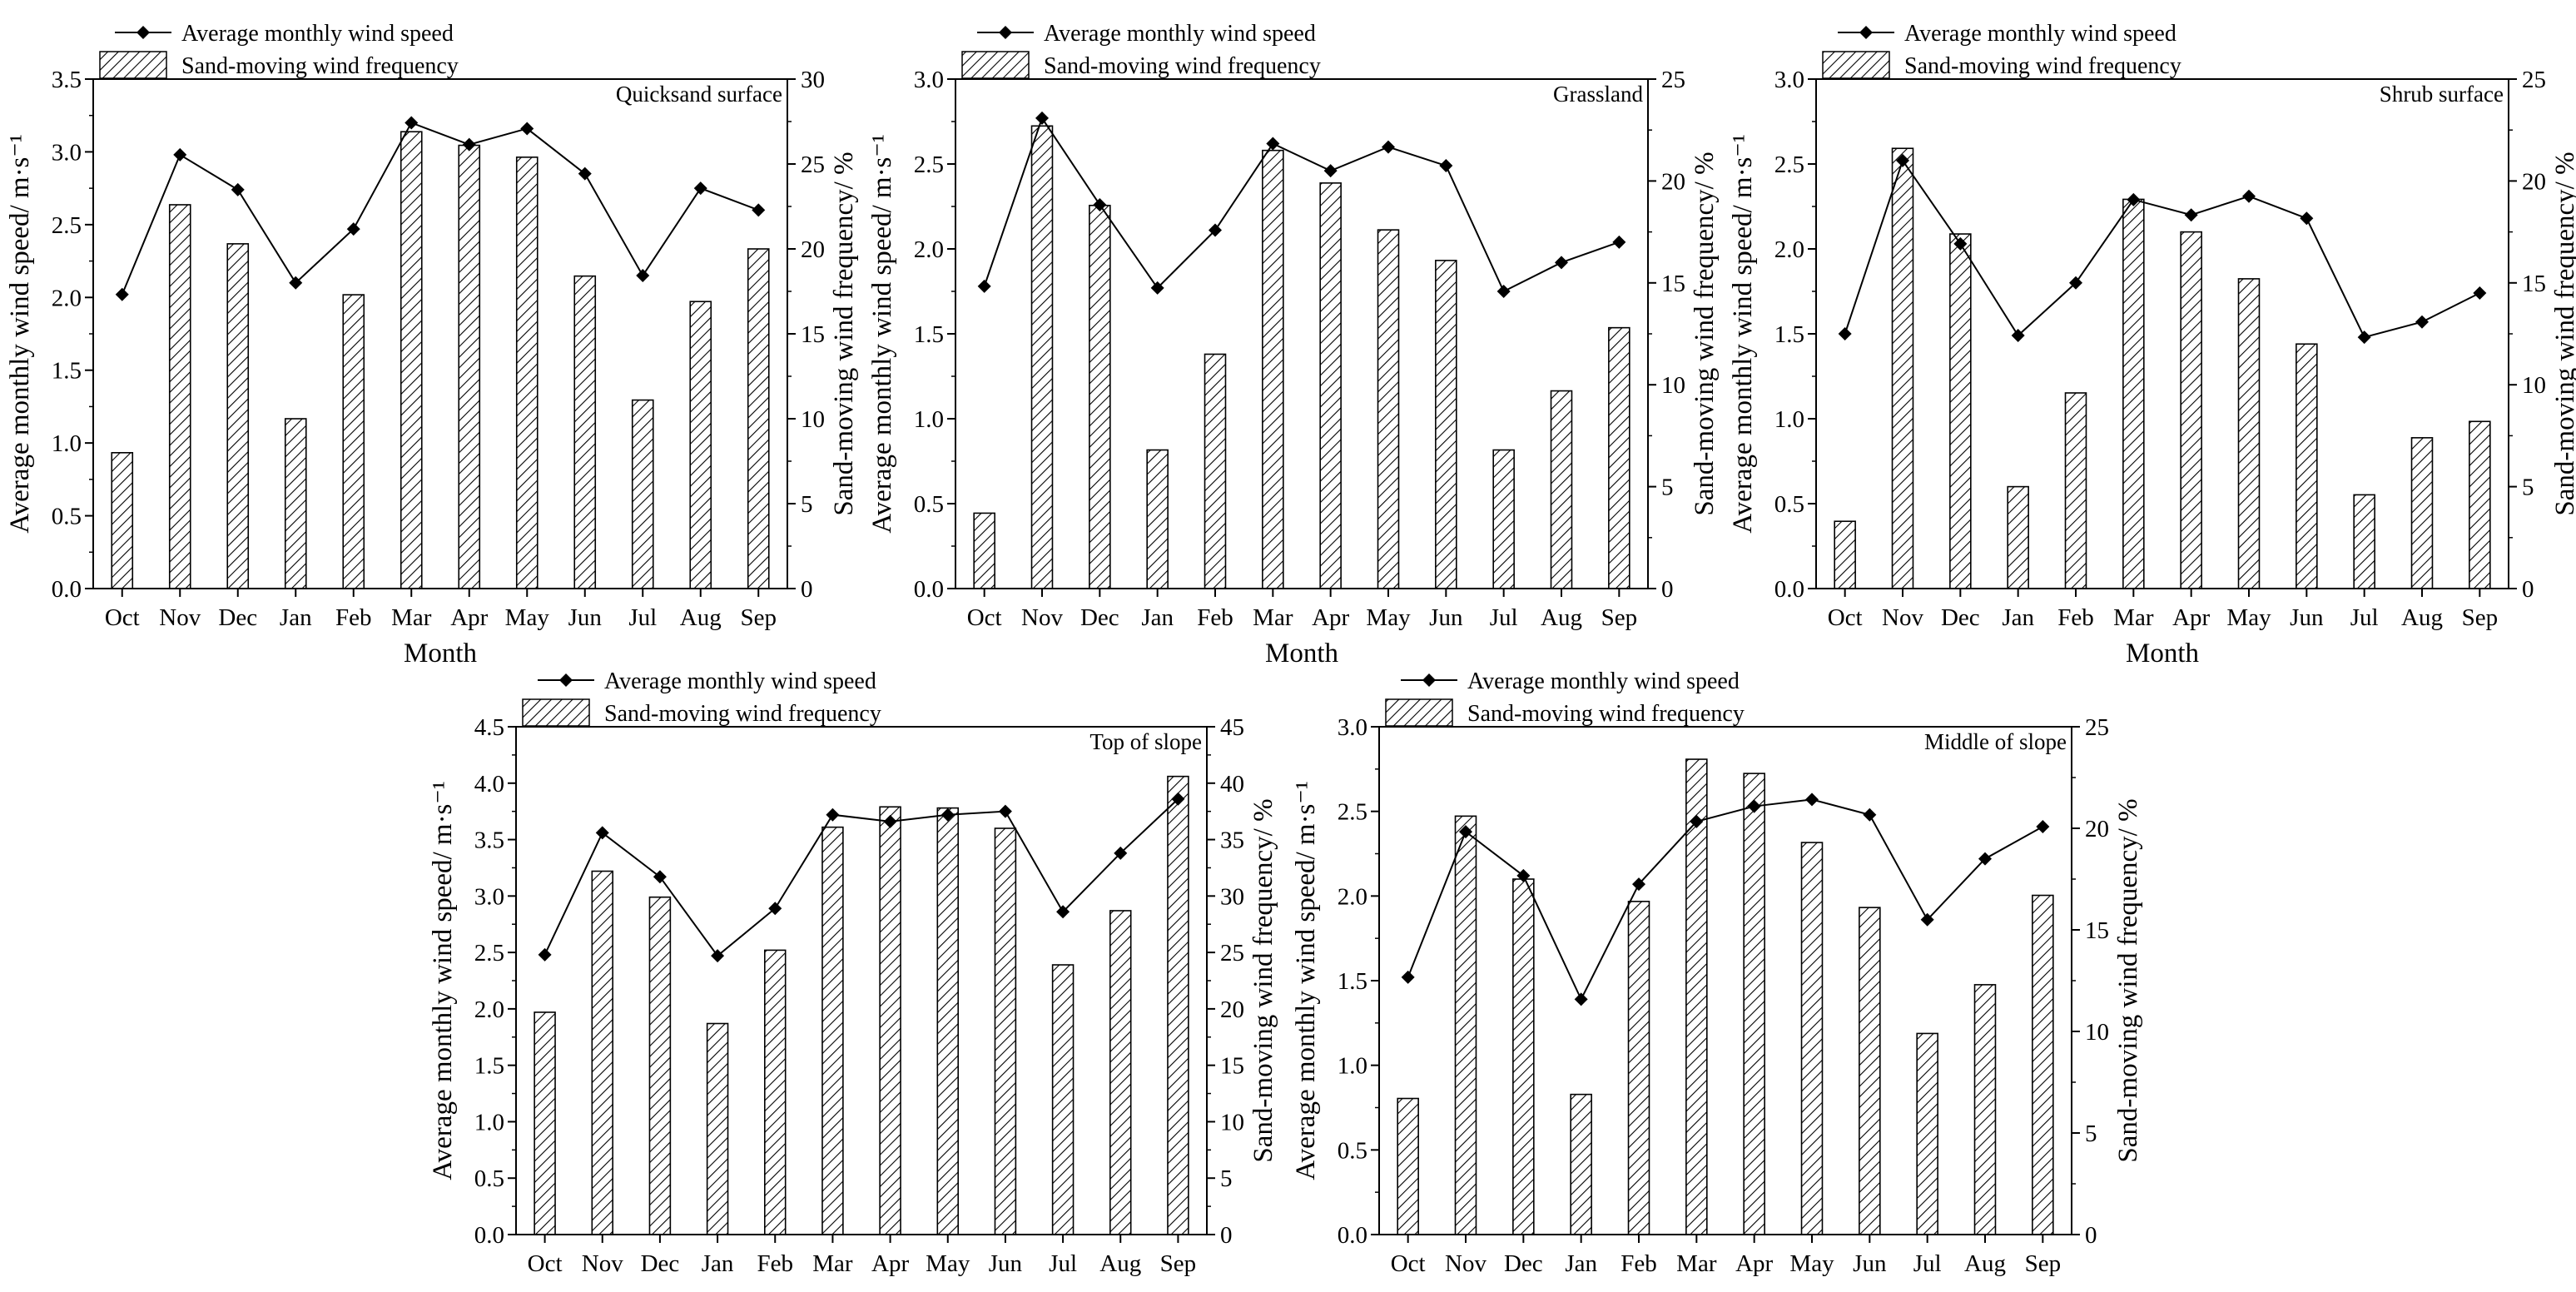 Image resolution: width=2576 pixels, height=1292 pixels. What do you see at coordinates (1215, 471) in the screenshot?
I see `bar-feb` at bounding box center [1215, 471].